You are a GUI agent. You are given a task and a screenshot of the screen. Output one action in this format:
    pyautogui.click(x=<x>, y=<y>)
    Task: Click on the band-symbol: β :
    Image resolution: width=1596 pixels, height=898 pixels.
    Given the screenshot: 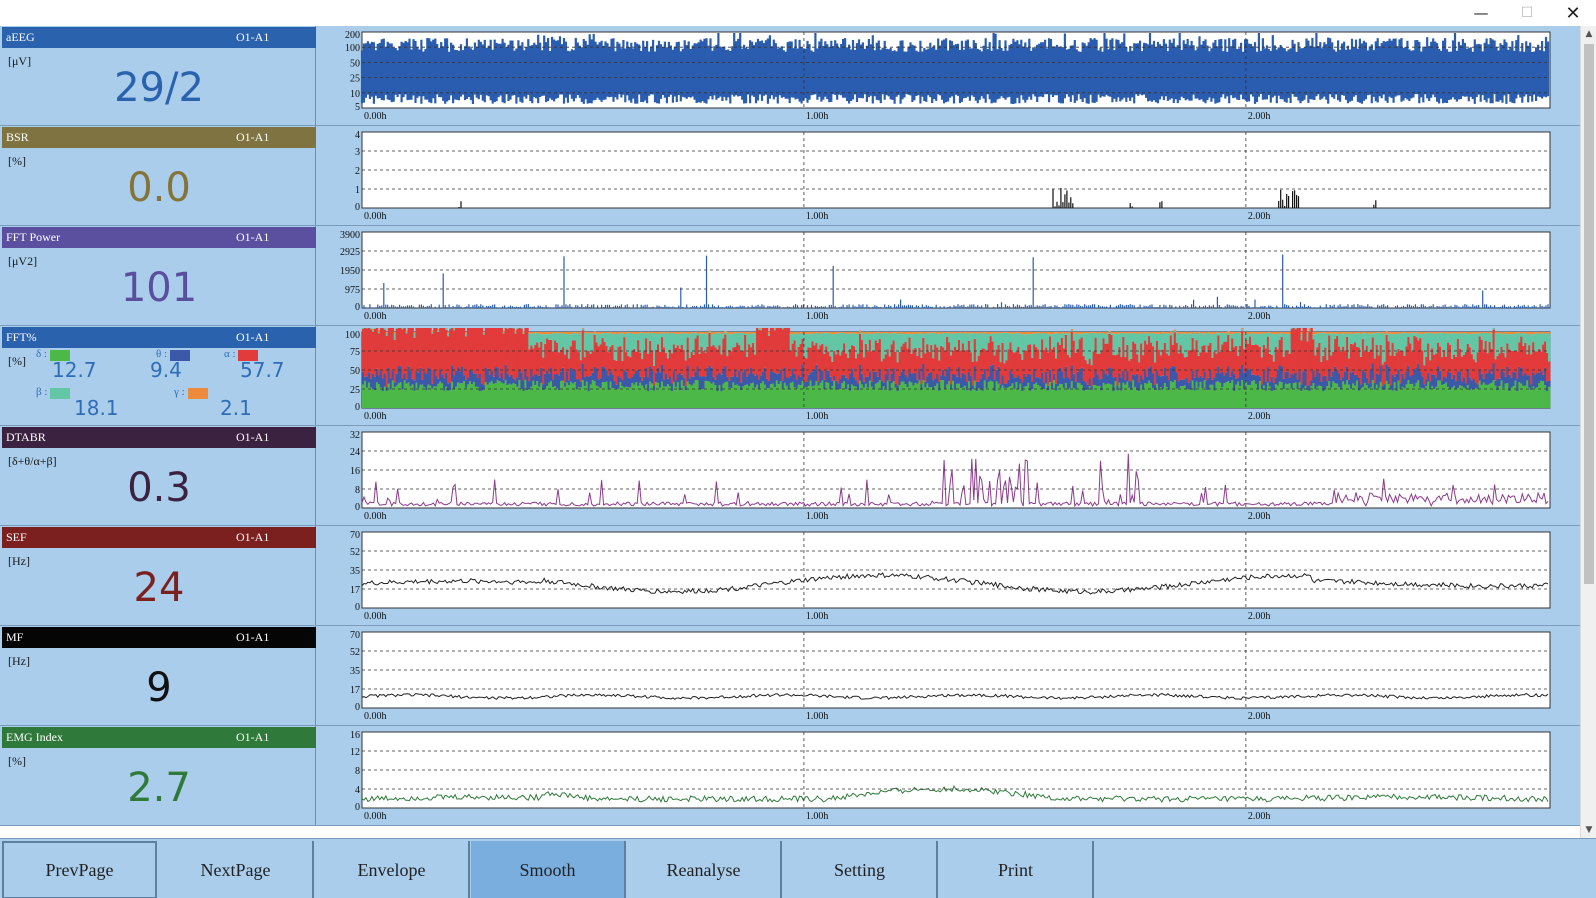 What is the action you would take?
    pyautogui.click(x=42, y=392)
    